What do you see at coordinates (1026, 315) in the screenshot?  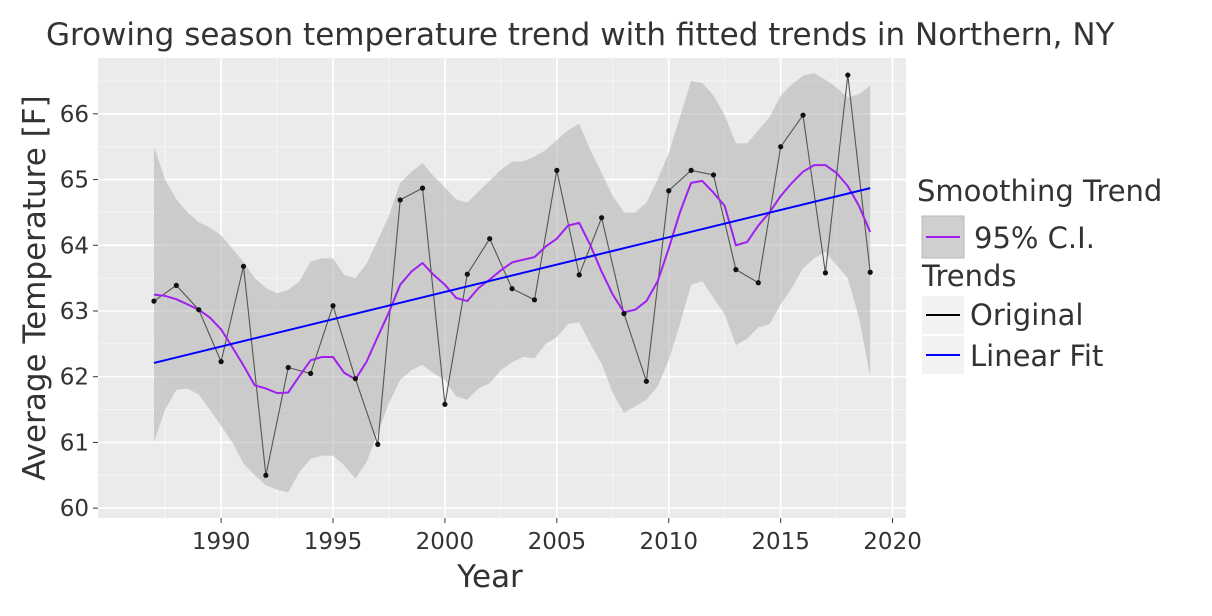 I see `legend-label-original: Original` at bounding box center [1026, 315].